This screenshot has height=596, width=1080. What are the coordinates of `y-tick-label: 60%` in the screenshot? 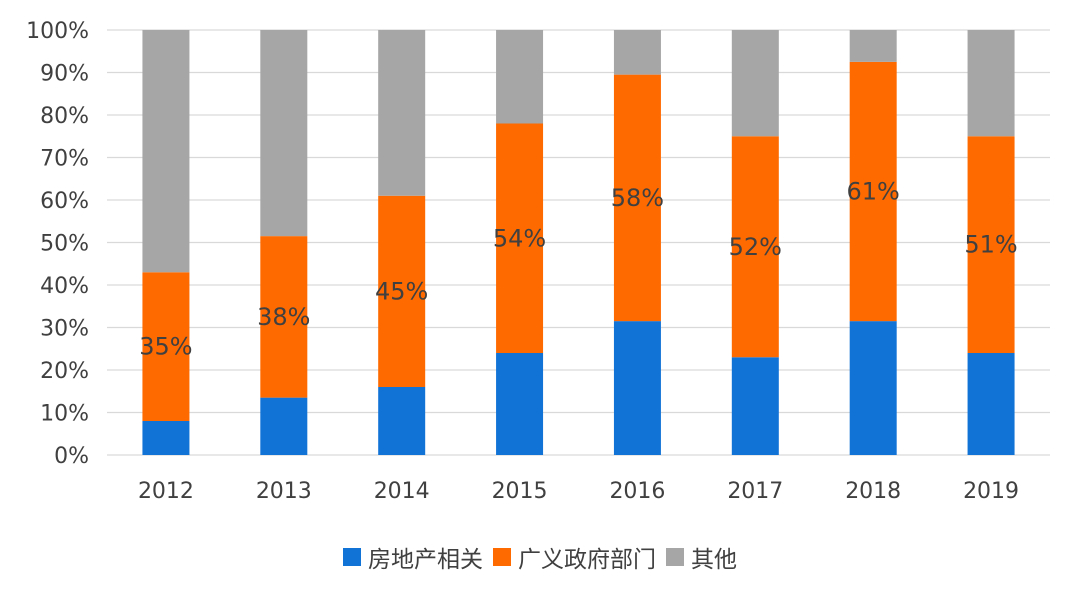 It's located at (64, 201).